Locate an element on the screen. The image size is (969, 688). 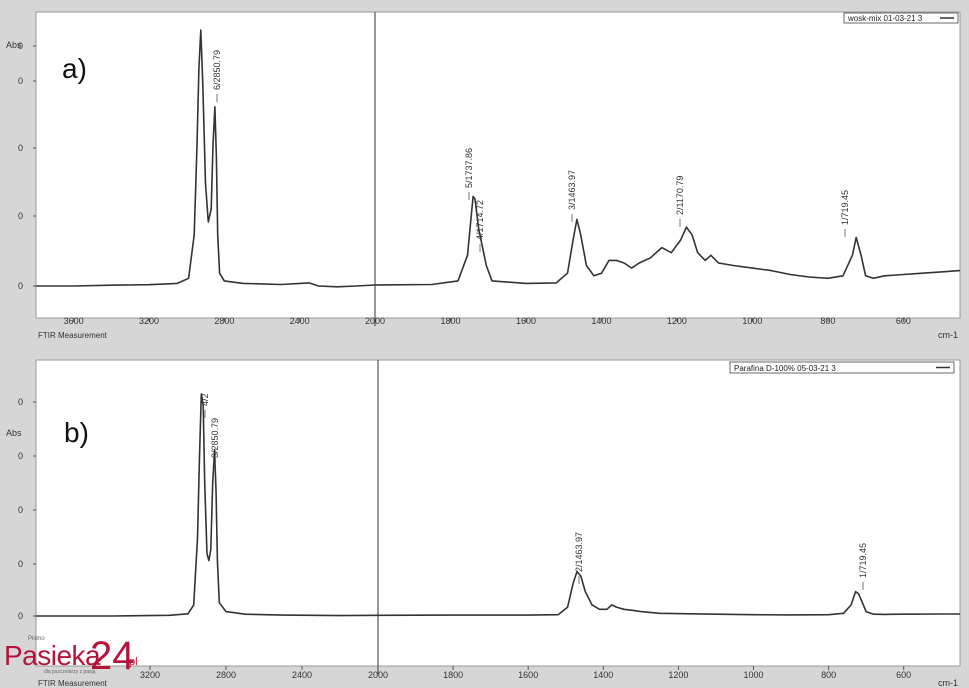
x-tick-label: 3600 is located at coordinates (74, 321).